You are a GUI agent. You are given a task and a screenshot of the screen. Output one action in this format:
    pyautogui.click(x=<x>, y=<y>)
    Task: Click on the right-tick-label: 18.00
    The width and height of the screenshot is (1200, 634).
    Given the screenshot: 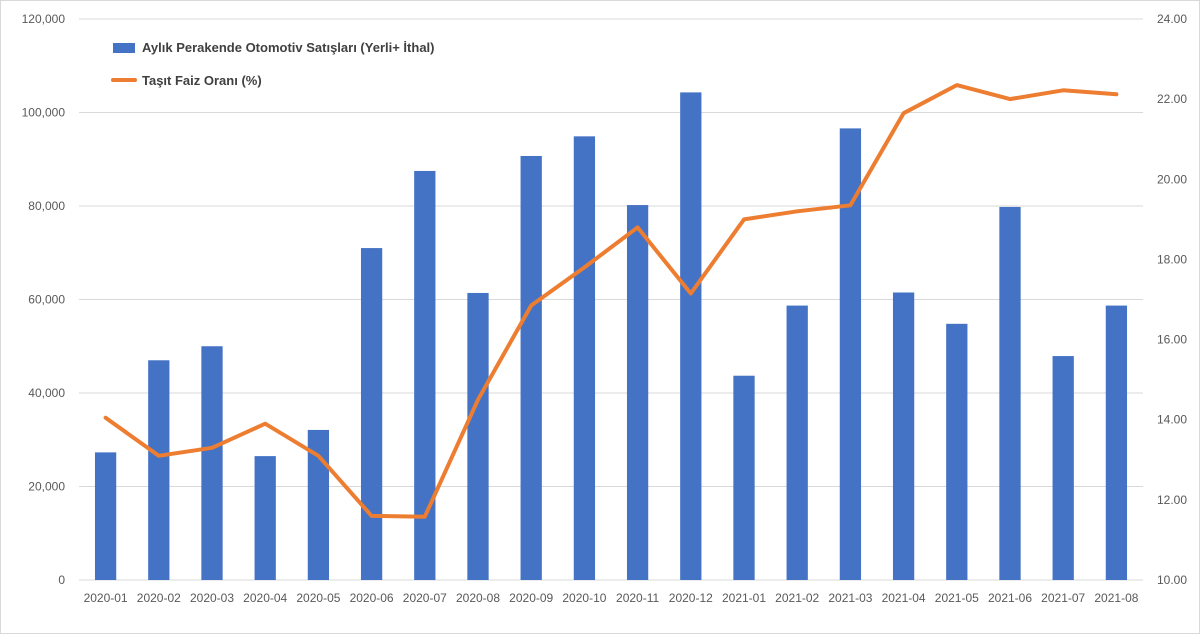 What is the action you would take?
    pyautogui.click(x=1172, y=259)
    